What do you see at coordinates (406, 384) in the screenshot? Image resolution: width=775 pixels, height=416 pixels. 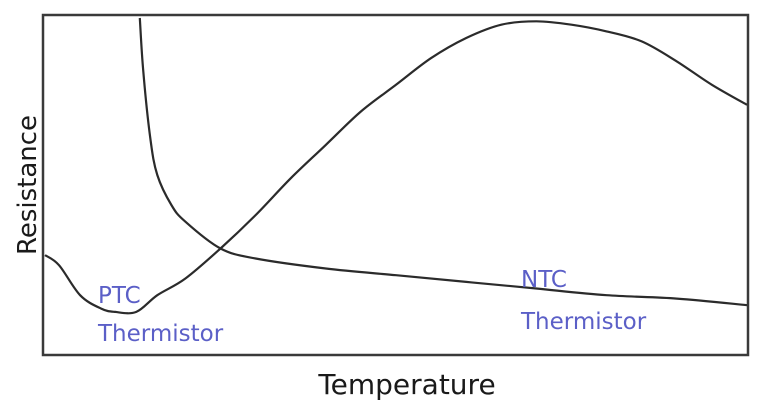 I see `x-axis-label: Temperature` at bounding box center [406, 384].